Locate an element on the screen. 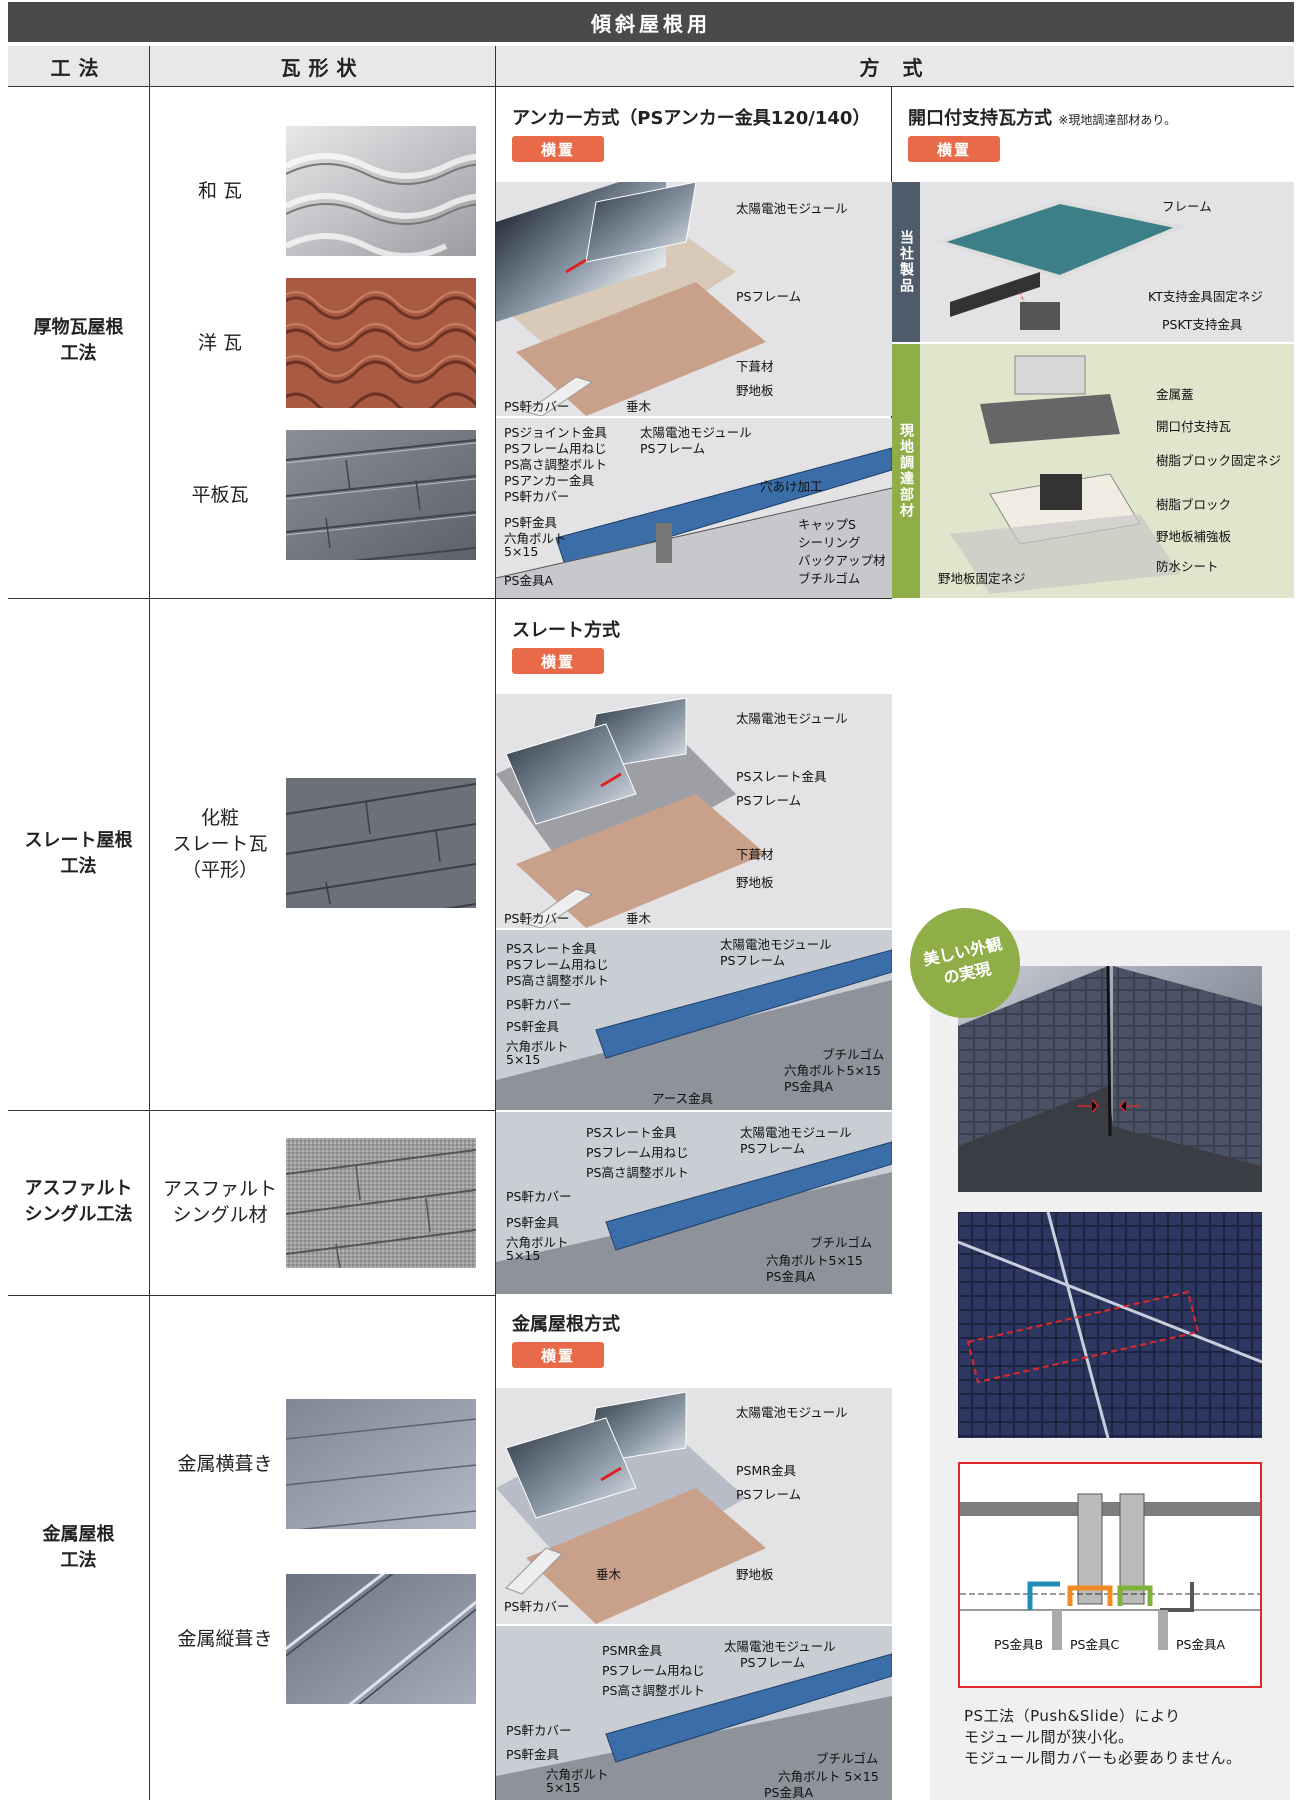 The image size is (1296, 1800). page-banner: 傾斜屋根用 is located at coordinates (651, 22).